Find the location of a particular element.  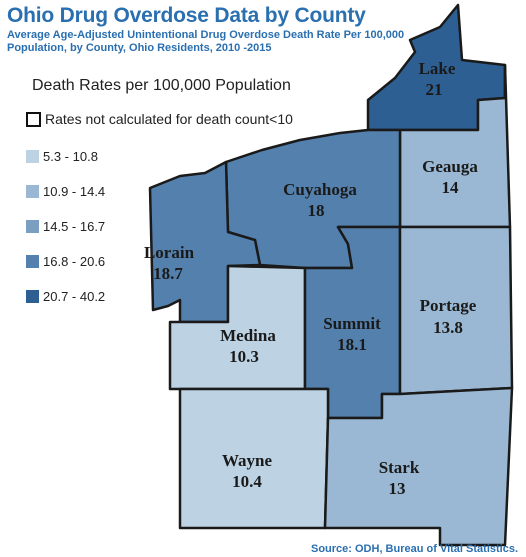

page-title: Ohio Drug Overdose Data by County is located at coordinates (186, 15).